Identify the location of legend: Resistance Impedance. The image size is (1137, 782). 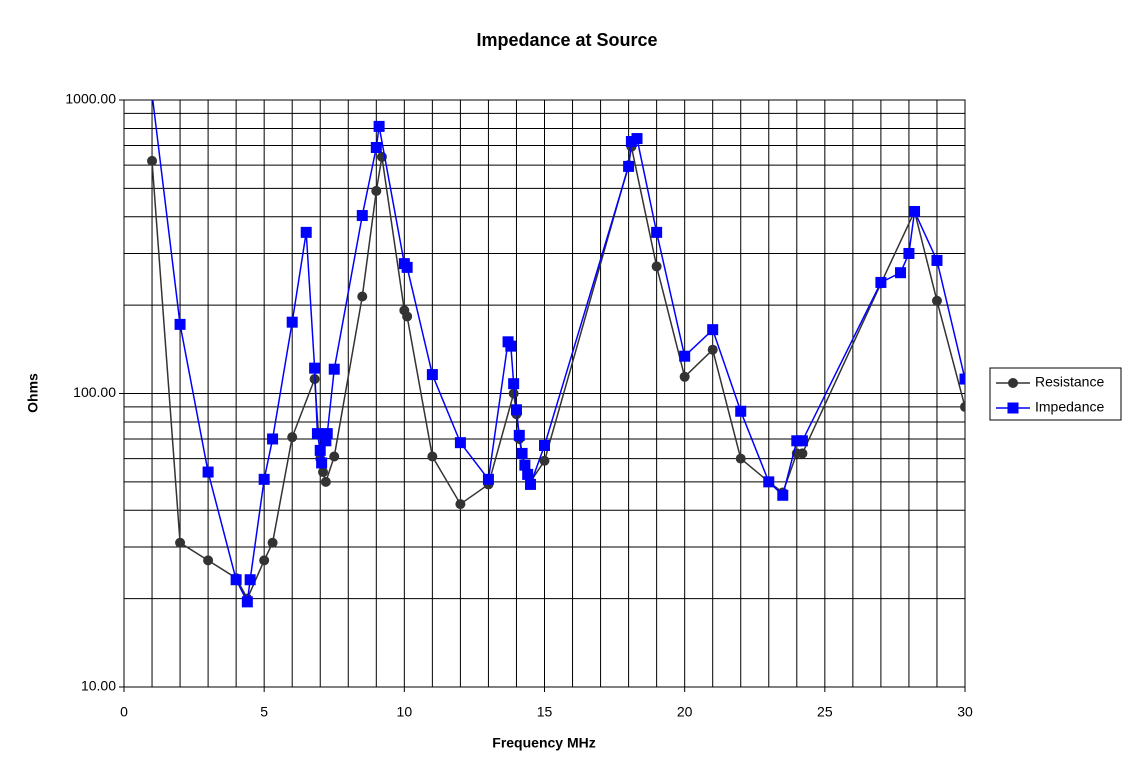
(1055, 394).